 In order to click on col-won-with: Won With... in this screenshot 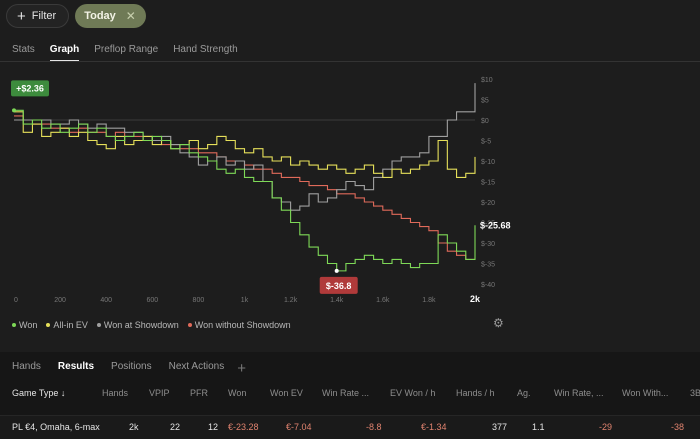, I will do `click(645, 393)`.